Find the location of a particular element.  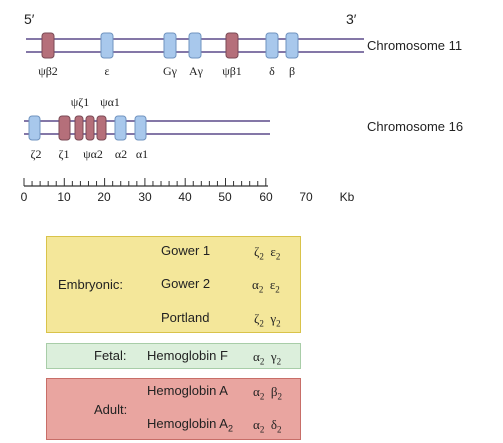

hb-gower1-chains: ζ2 ε2 is located at coordinates (267, 253).